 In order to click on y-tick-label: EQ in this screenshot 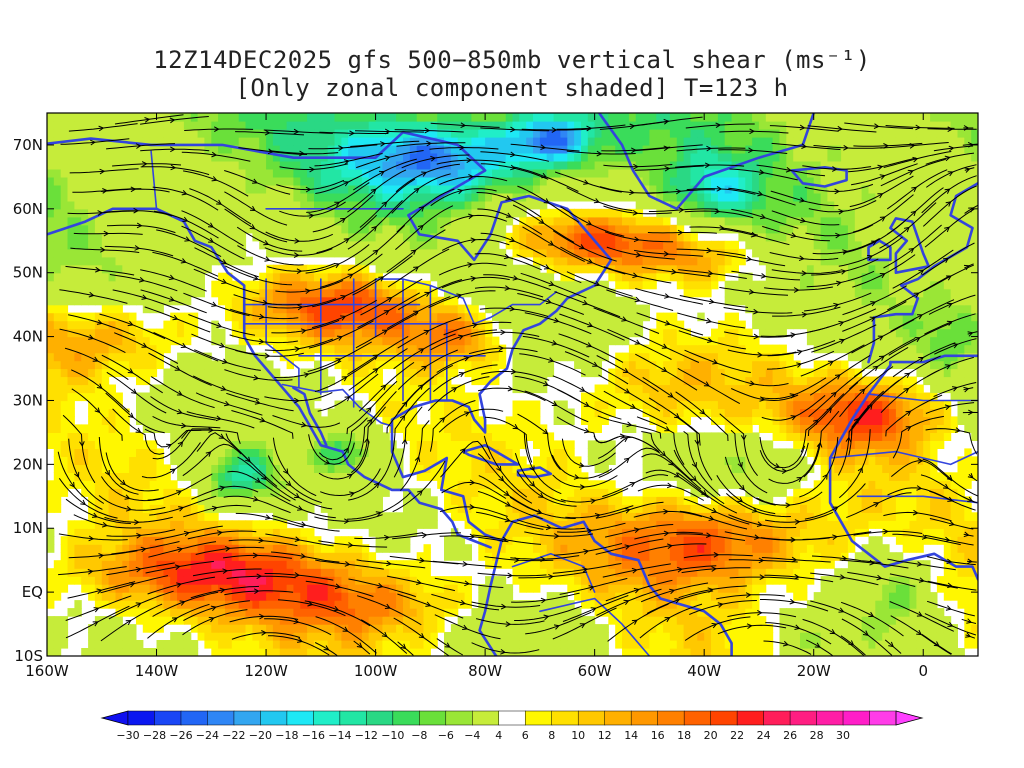, I will do `click(32, 592)`.